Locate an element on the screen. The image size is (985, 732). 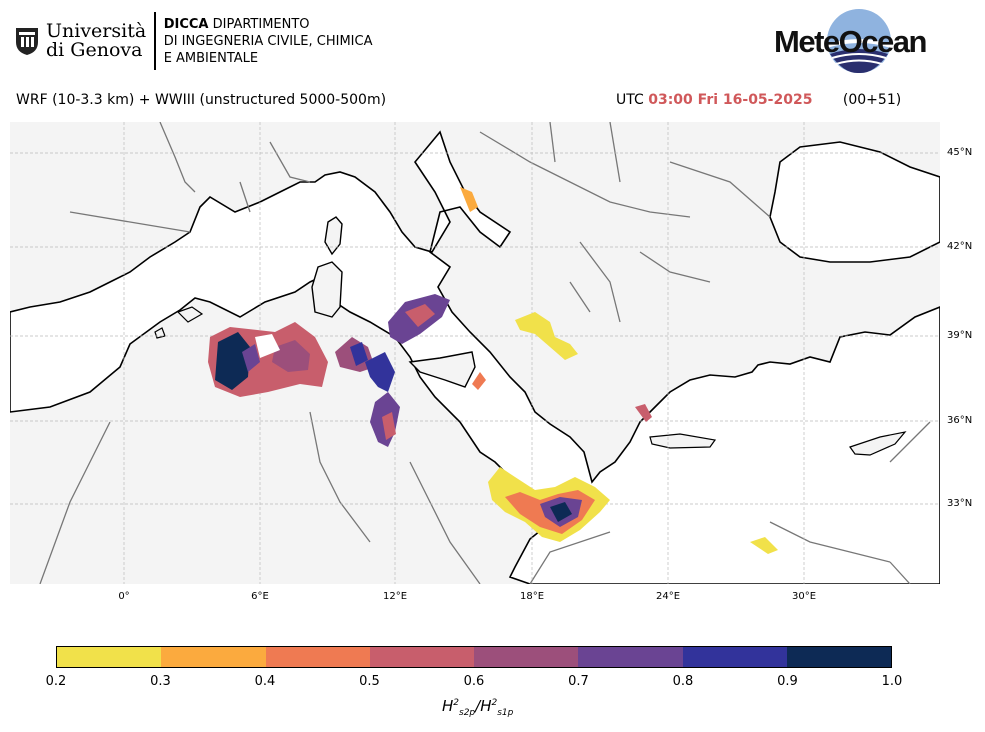
colorbar is located at coordinates (474, 657).